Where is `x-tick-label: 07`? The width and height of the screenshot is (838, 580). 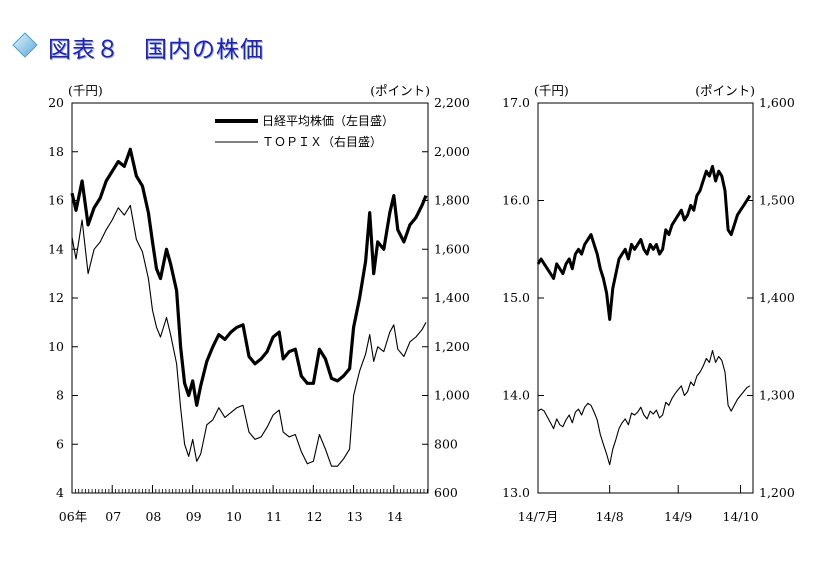 x-tick-label: 07 is located at coordinates (113, 516).